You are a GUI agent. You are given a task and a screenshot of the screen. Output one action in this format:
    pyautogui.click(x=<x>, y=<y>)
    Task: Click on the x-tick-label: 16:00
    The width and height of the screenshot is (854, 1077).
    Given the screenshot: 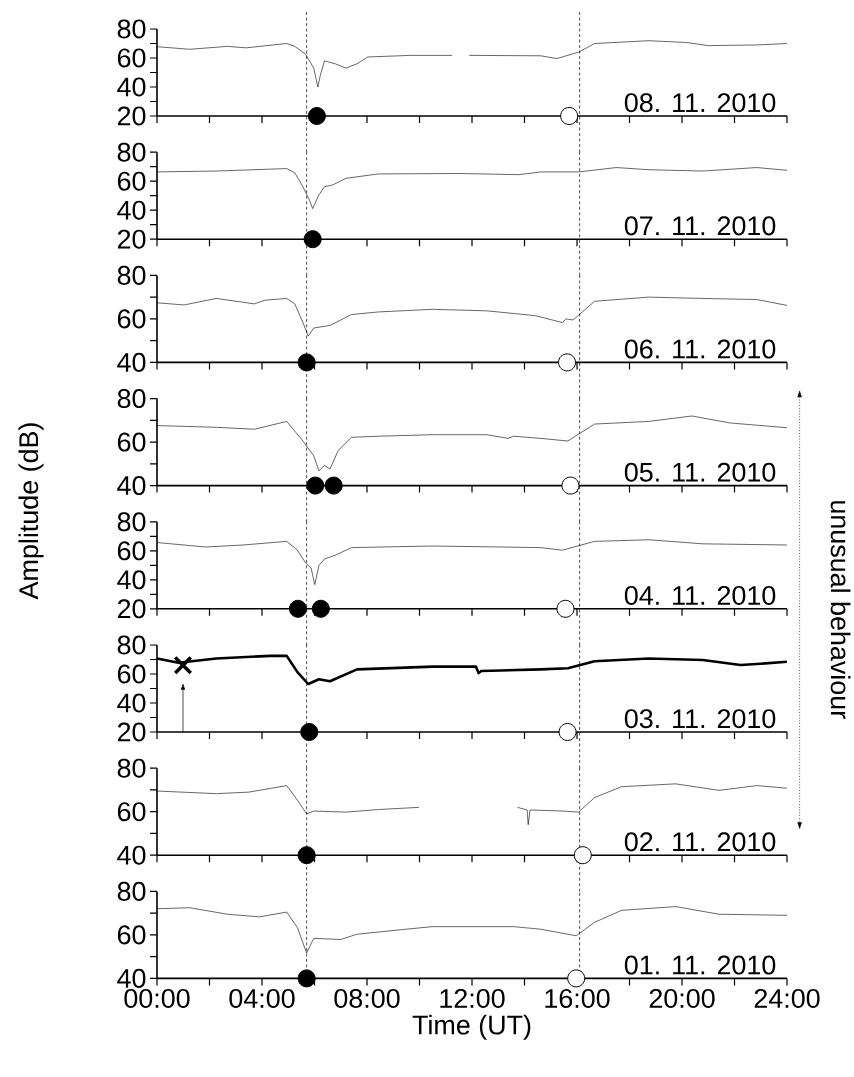 What is the action you would take?
    pyautogui.click(x=577, y=998)
    